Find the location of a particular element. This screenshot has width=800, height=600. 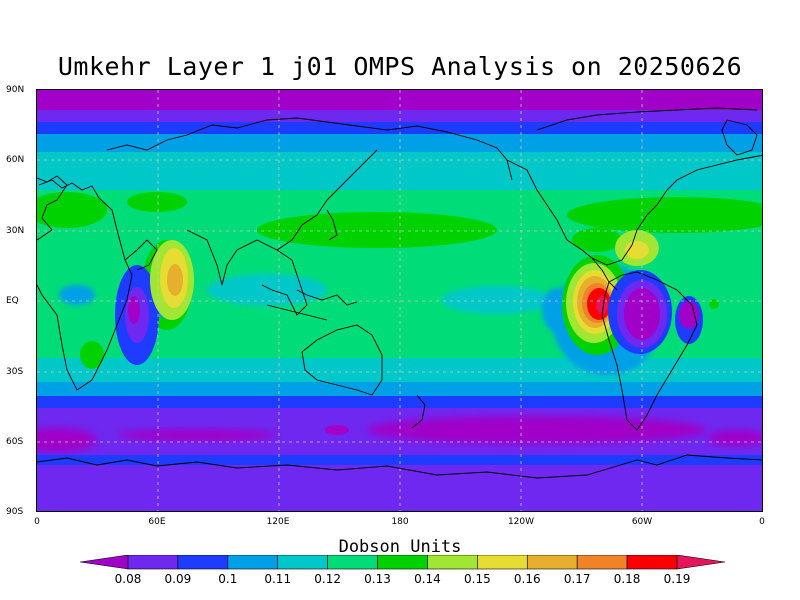

lon-label-0-east: 0 is located at coordinates (762, 522).